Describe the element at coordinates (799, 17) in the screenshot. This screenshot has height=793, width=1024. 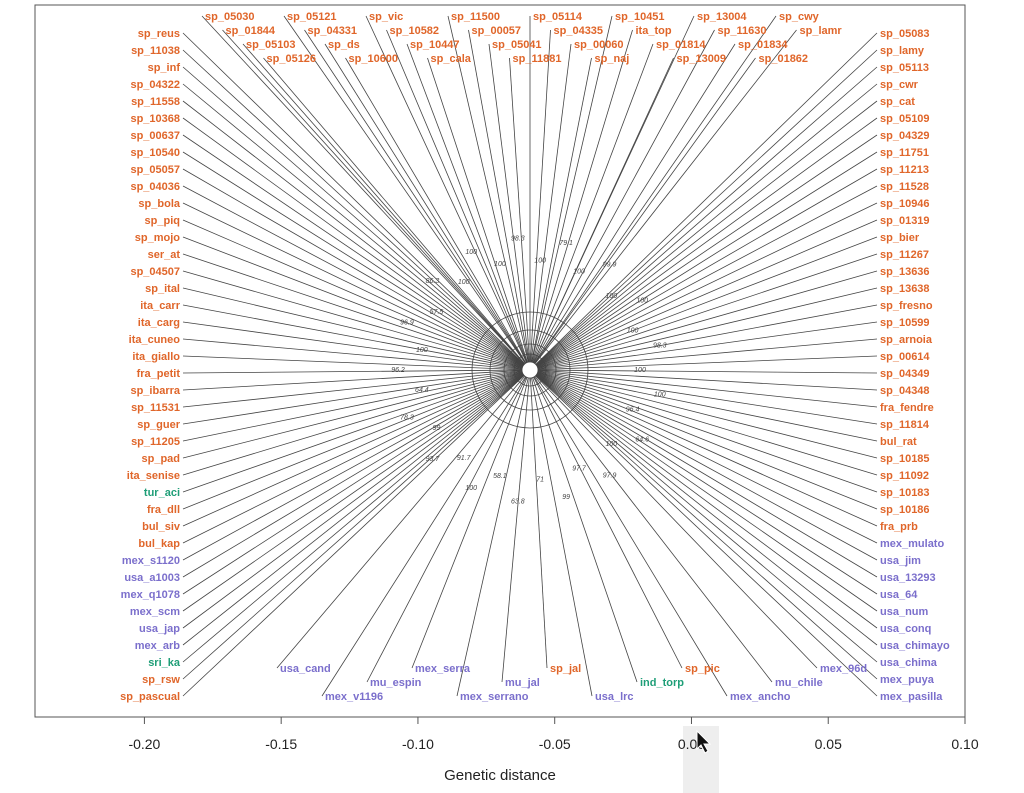
I see `tip-label: sp_cwy` at that location.